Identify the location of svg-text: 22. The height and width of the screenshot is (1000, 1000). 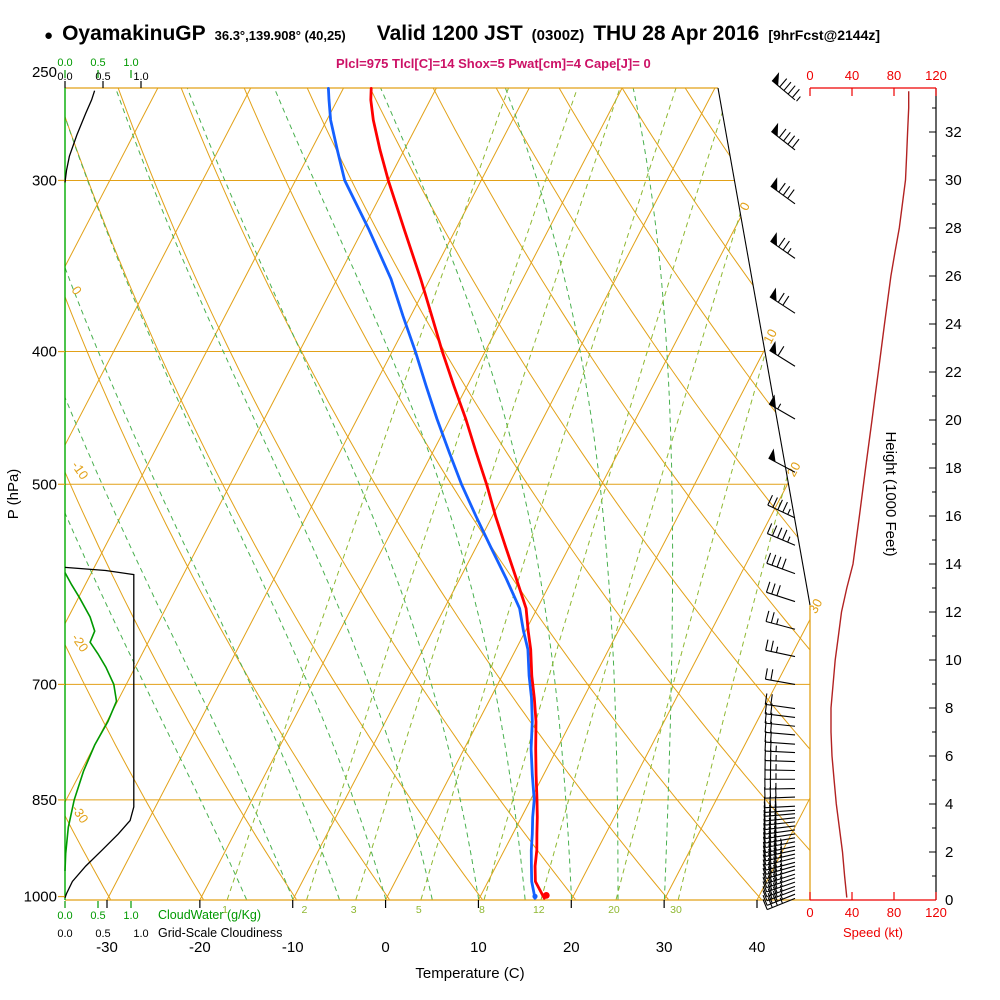
(953, 372).